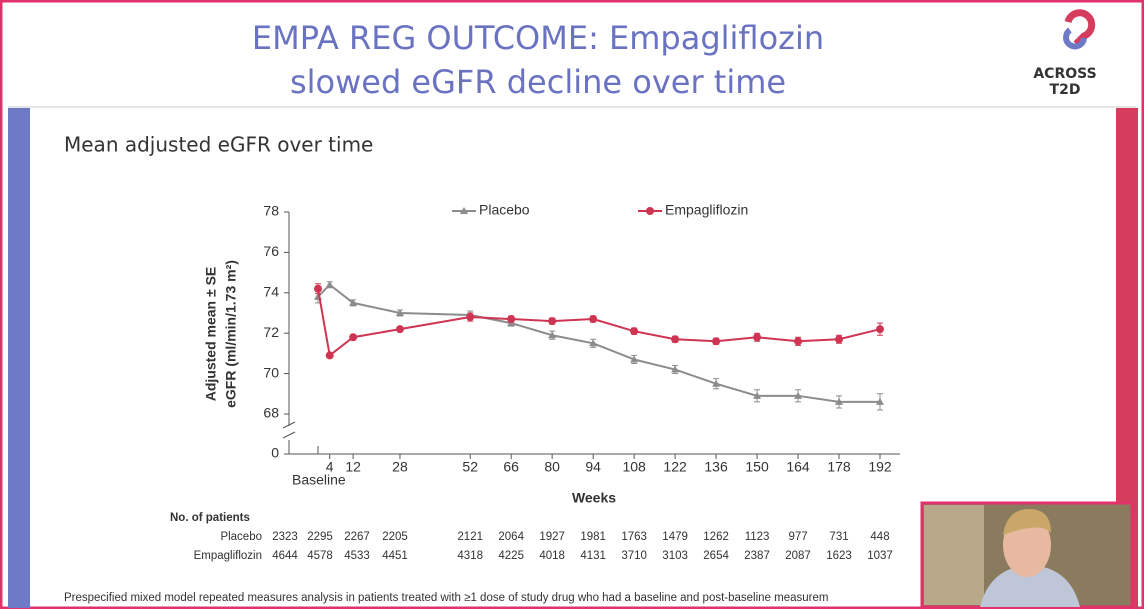 The height and width of the screenshot is (609, 1144). What do you see at coordinates (716, 467) in the screenshot?
I see `x-tick-label: 136` at bounding box center [716, 467].